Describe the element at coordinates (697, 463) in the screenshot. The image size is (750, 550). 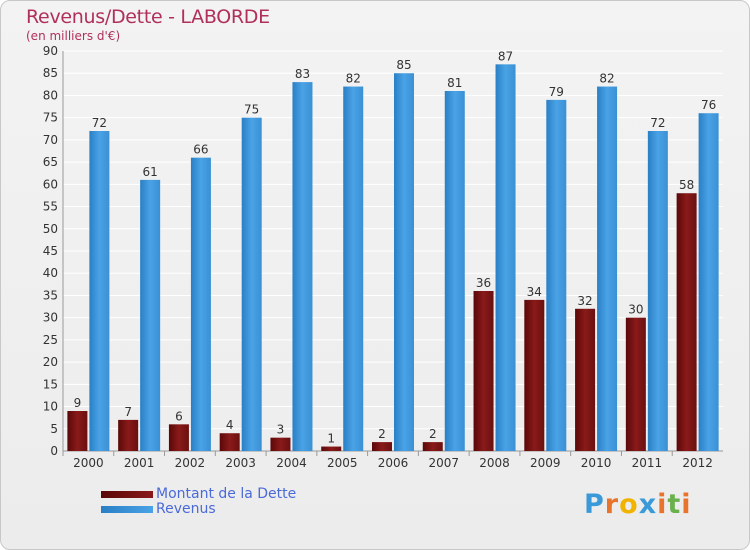
I see `x-tick-label: 2012` at that location.